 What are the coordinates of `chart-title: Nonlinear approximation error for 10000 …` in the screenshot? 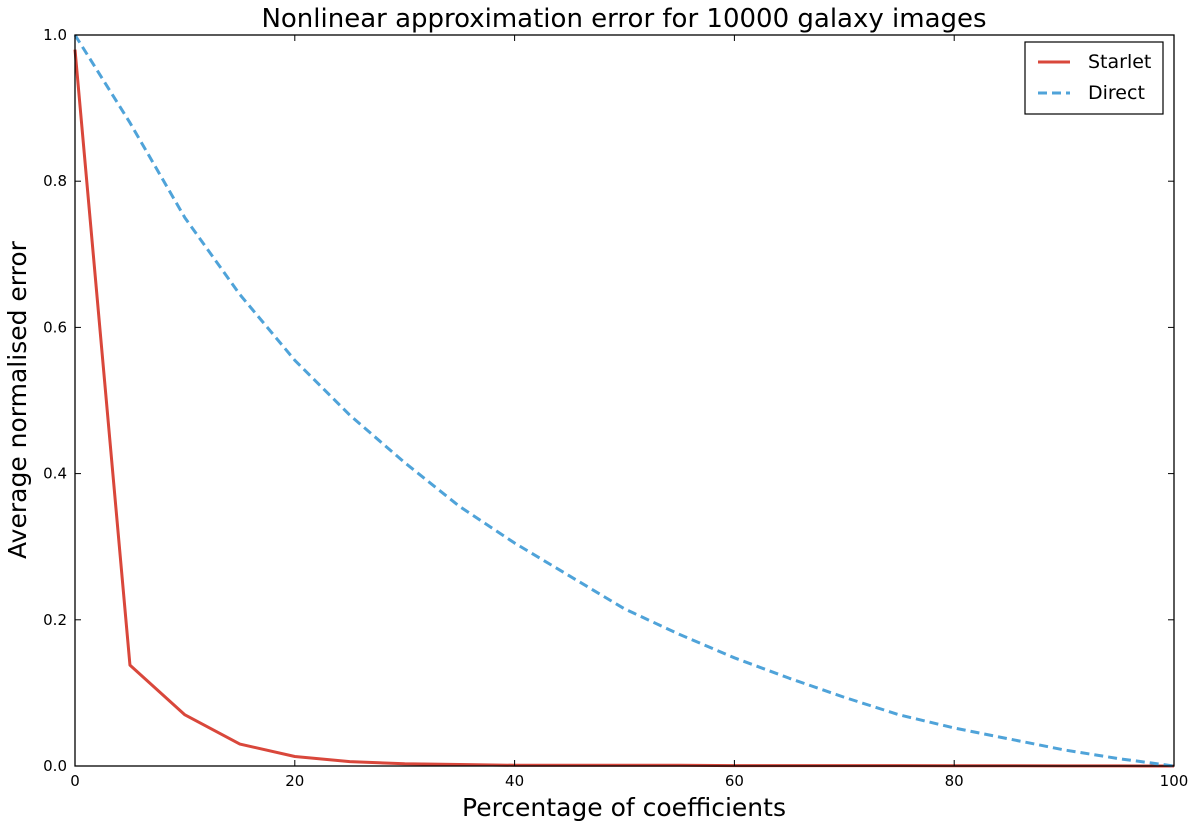 It's located at (623, 19).